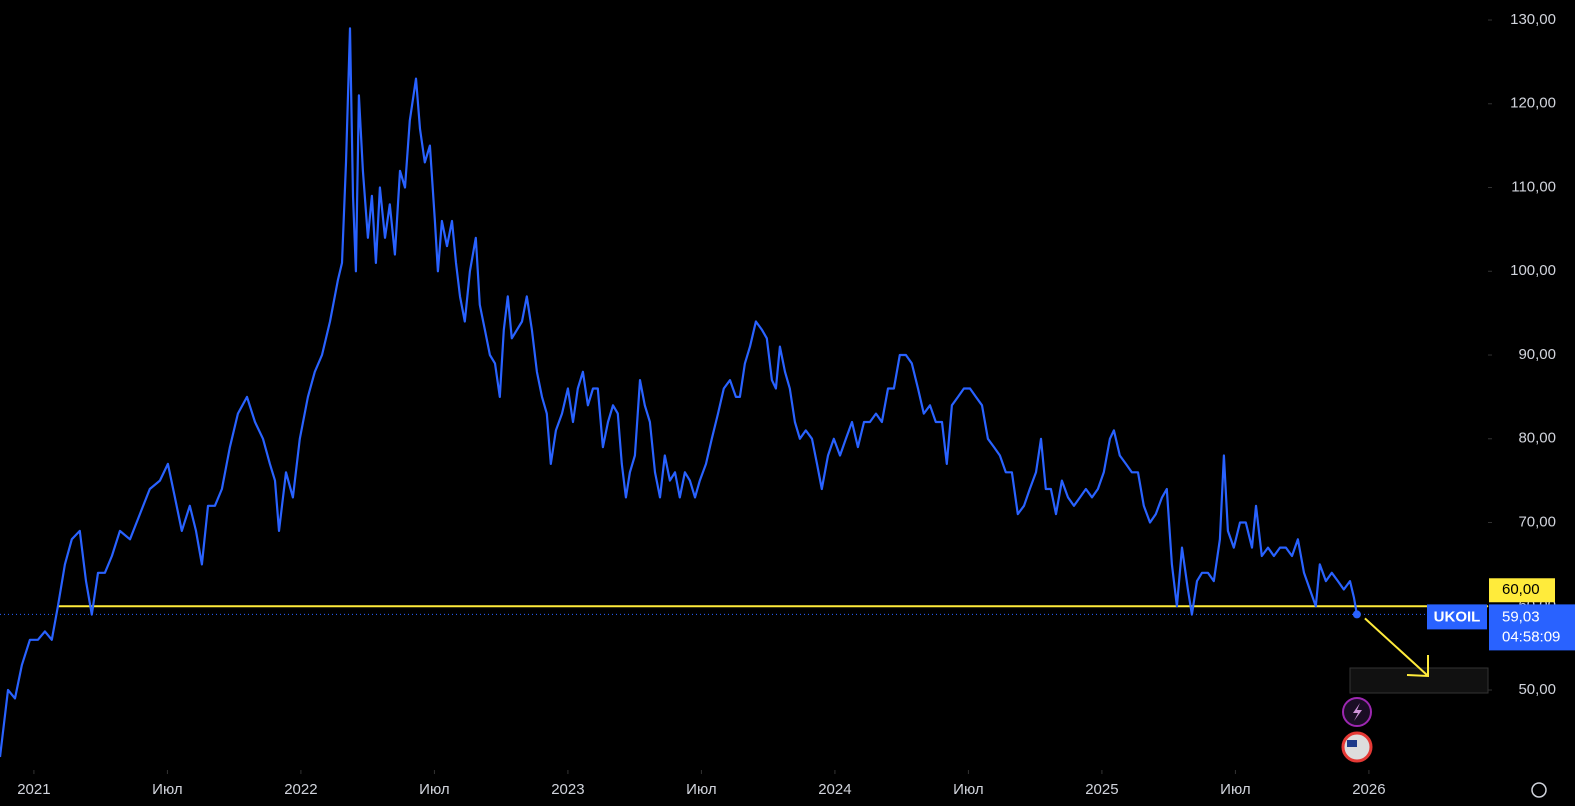 This screenshot has width=1575, height=806. I want to click on level-tag-label: 60,00, so click(1521, 589).